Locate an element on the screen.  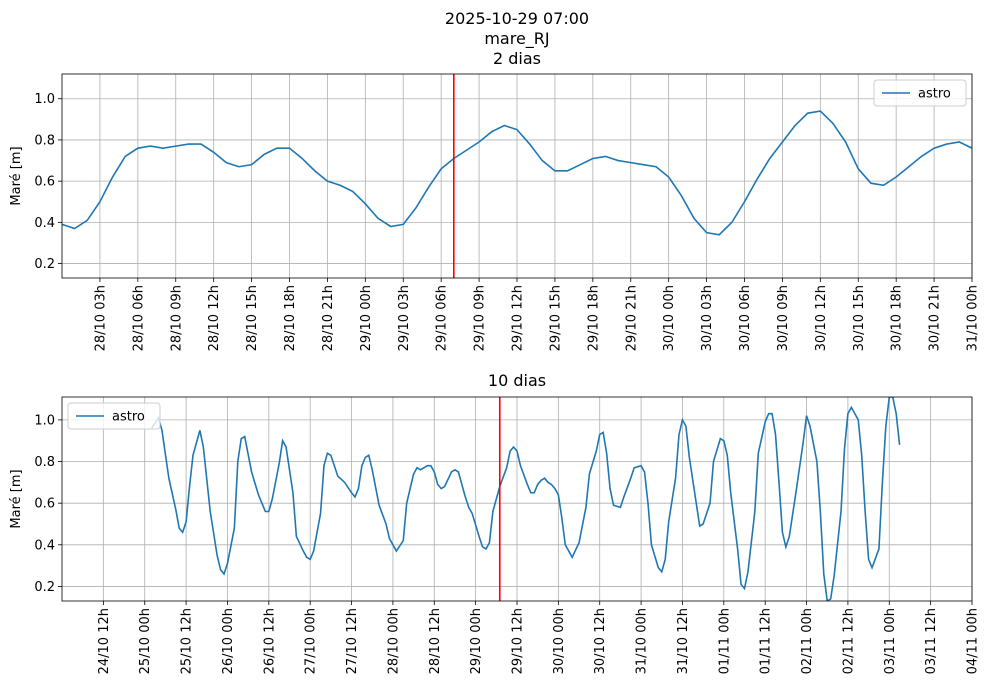
x-tick-label: 28/10 15h is located at coordinates (252, 318).